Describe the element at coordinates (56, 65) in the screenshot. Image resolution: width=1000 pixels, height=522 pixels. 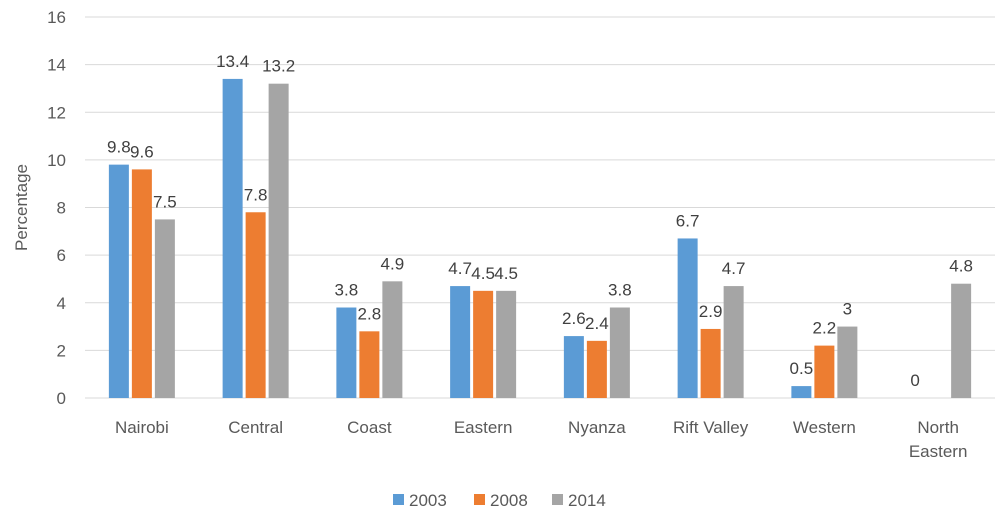
I see `y-tick-label: 14` at that location.